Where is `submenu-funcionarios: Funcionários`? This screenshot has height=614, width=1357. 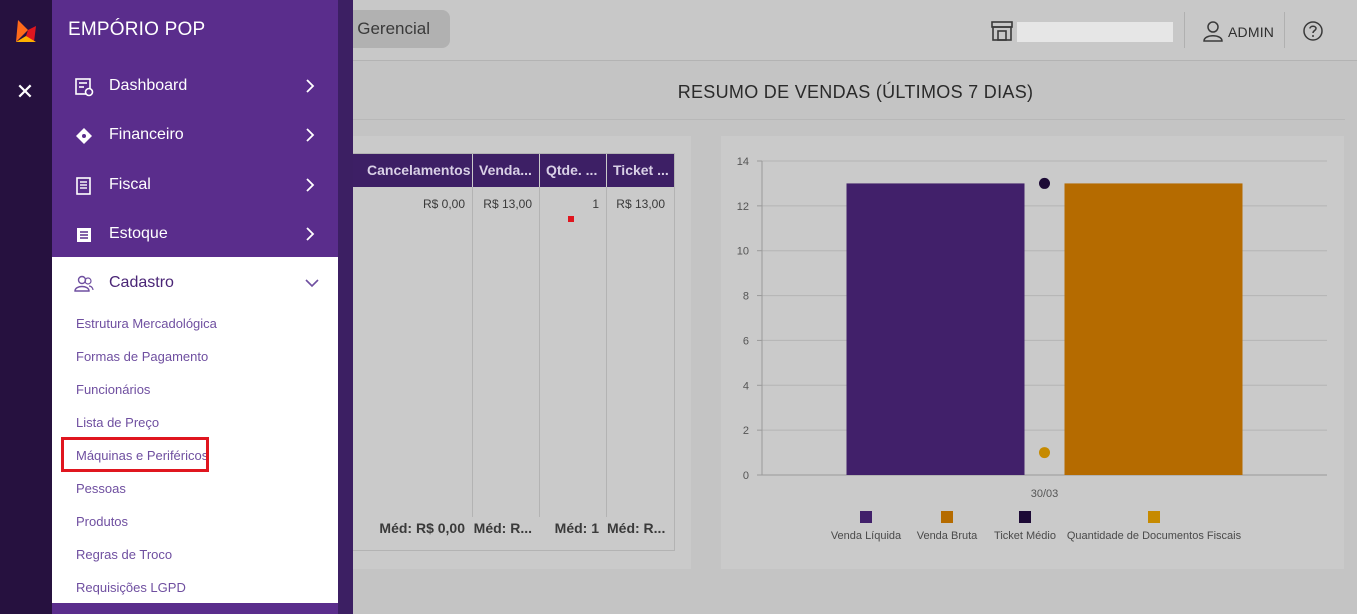 submenu-funcionarios: Funcionários is located at coordinates (113, 389).